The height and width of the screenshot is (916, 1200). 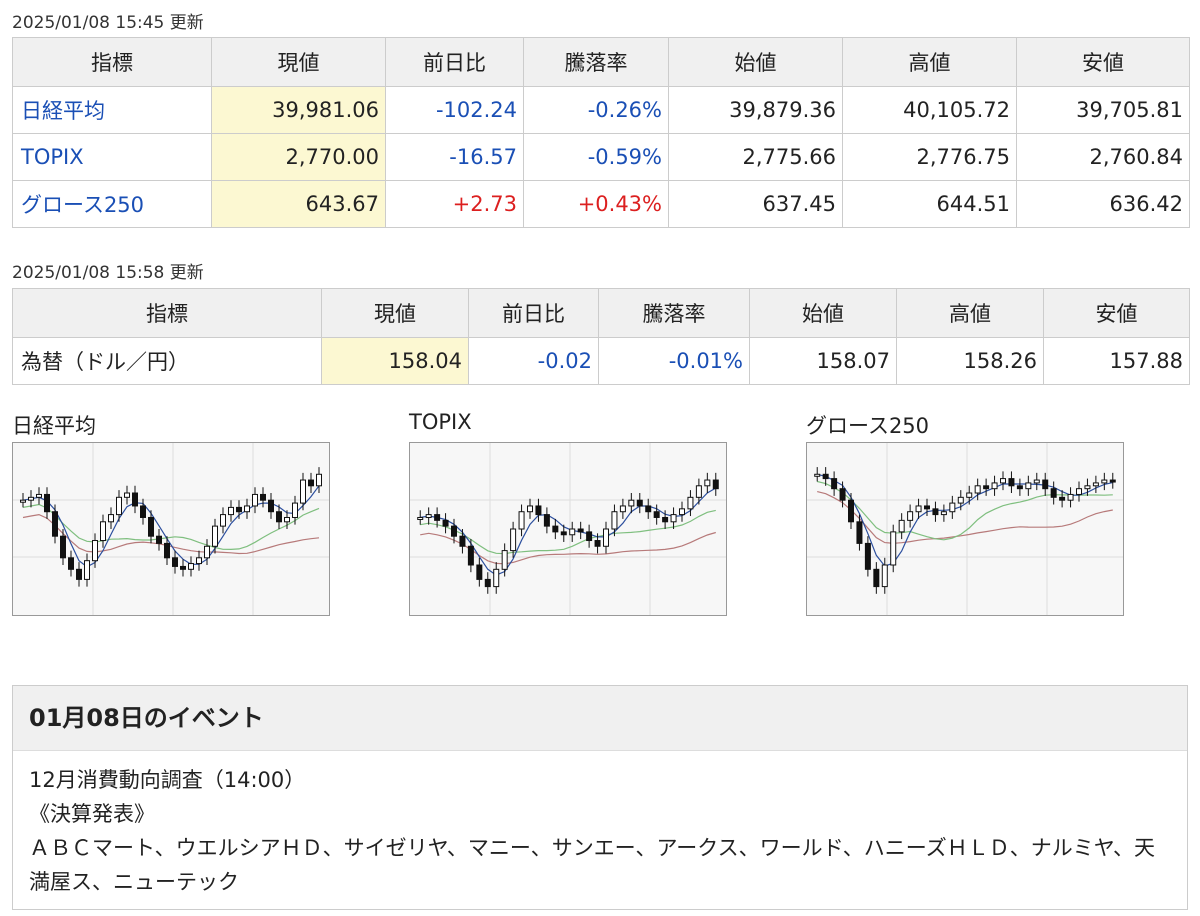 What do you see at coordinates (1103, 204) in the screenshot?
I see `low-value: 636.42` at bounding box center [1103, 204].